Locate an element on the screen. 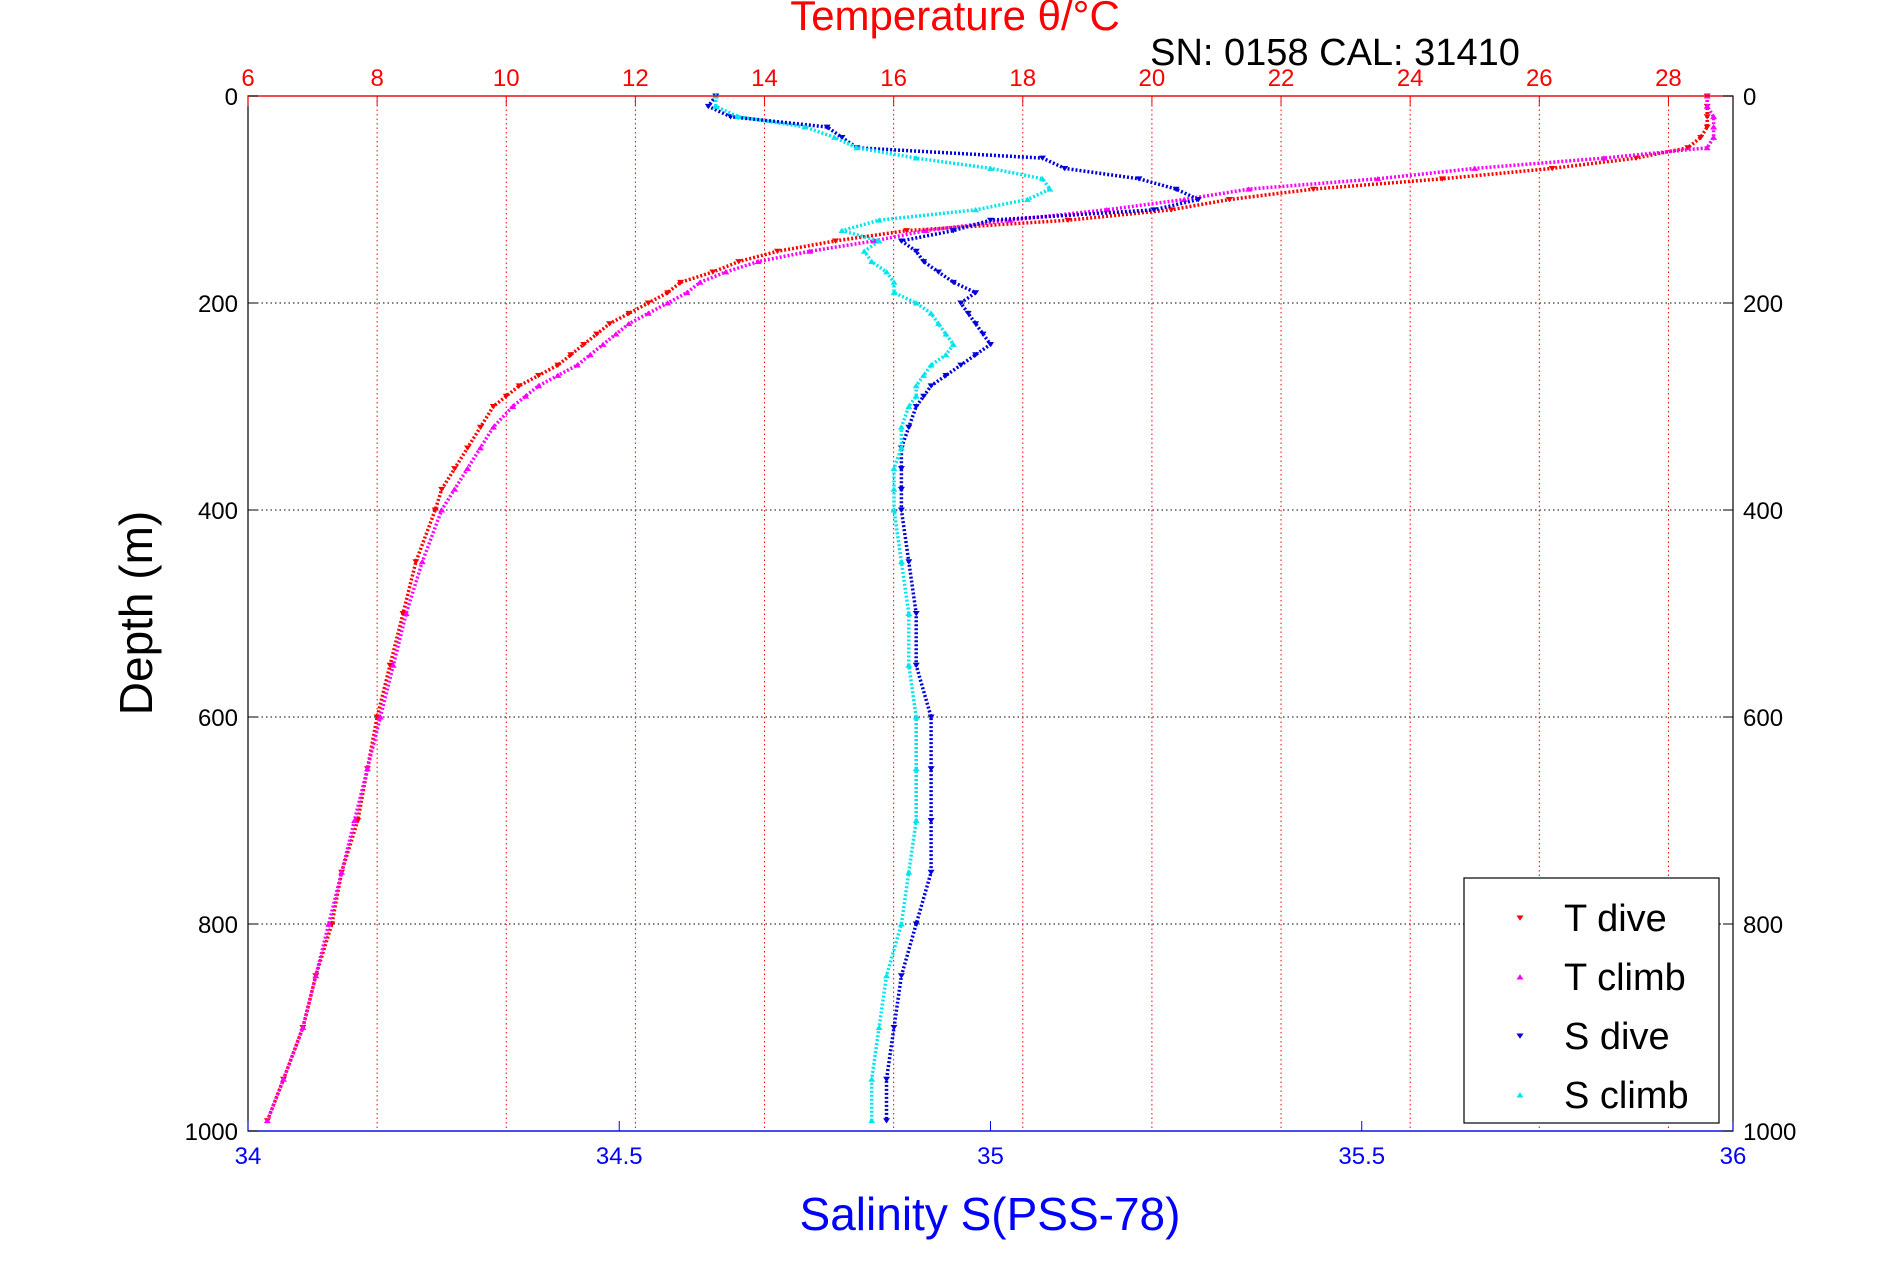 The height and width of the screenshot is (1262, 1891). top-tick-label: 10 is located at coordinates (506, 78).